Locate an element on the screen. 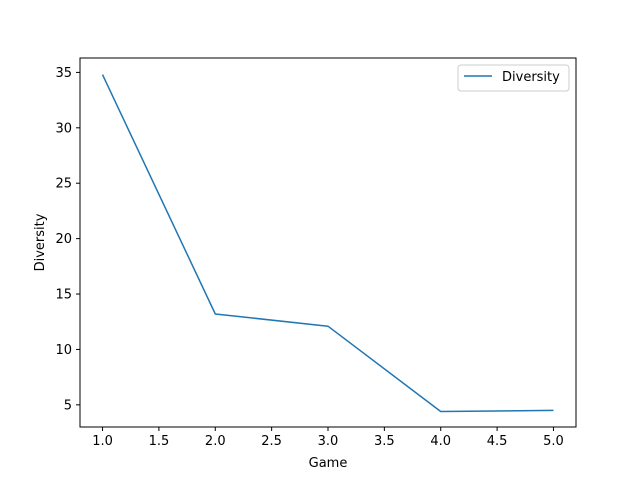 The image size is (640, 480). x-axis-label: Game is located at coordinates (328, 463).